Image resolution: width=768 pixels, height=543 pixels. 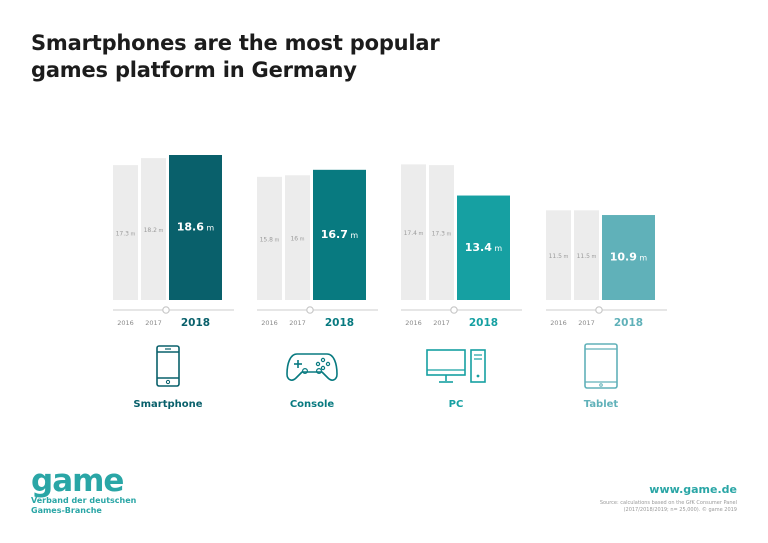 I want to click on logo-subtitle-line-1: Verband der deutschen, so click(x=84, y=500).